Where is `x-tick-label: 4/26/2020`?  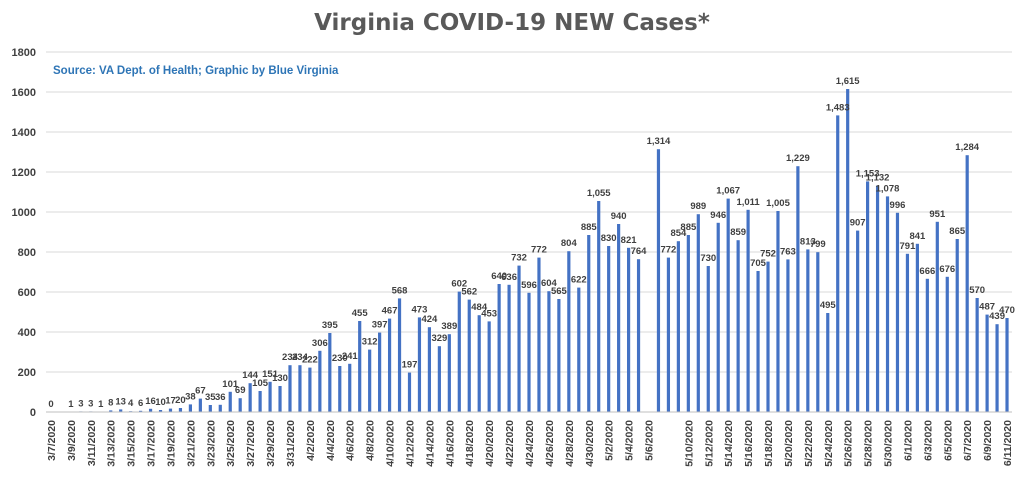
x-tick-label: 4/26/2020 is located at coordinates (550, 443).